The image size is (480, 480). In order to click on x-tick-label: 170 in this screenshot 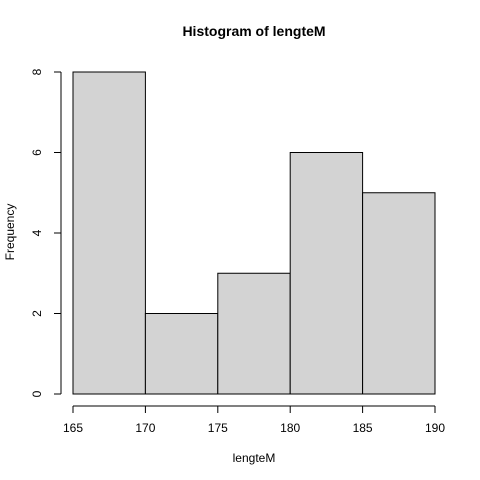, I will do `click(145, 428)`.